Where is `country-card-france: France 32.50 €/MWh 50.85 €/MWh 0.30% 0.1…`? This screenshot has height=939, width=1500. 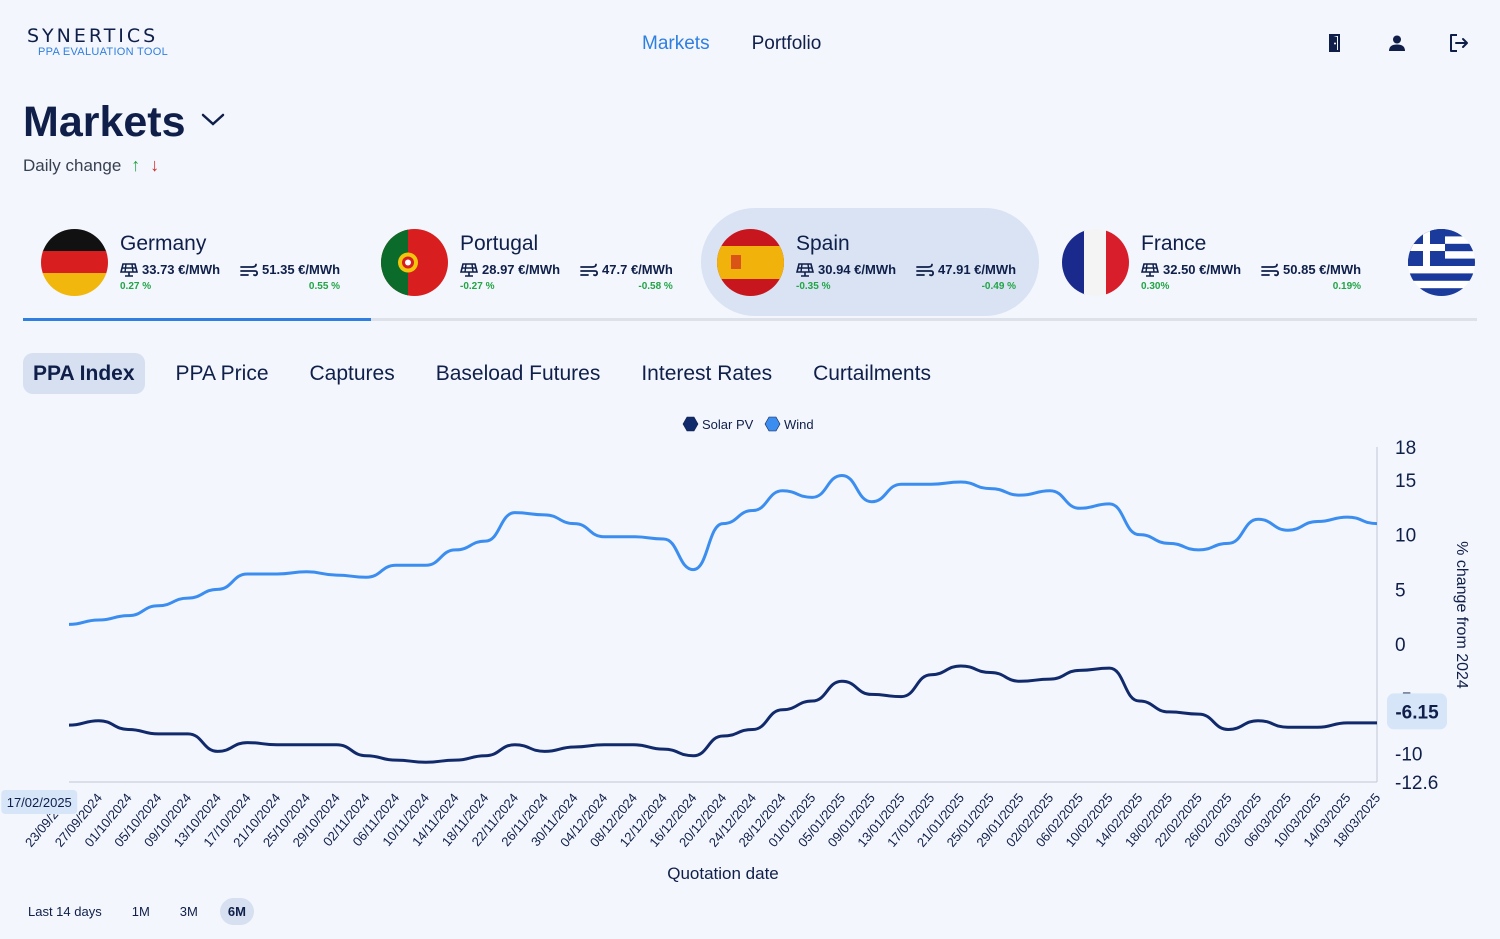 country-card-france: France 32.50 €/MWh 50.85 €/MWh 0.30% 0.1… is located at coordinates (1222, 262).